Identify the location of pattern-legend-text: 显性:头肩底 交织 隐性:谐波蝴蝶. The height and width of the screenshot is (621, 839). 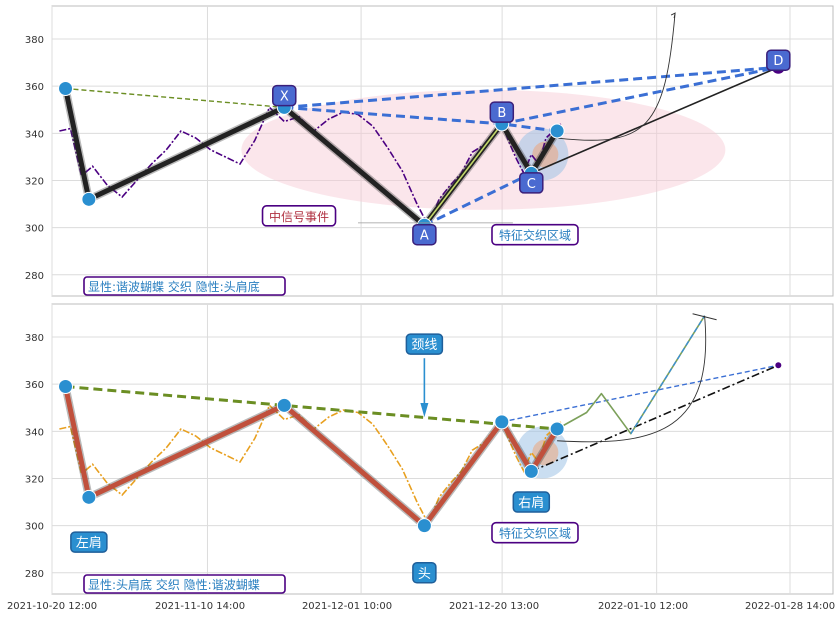
(174, 584).